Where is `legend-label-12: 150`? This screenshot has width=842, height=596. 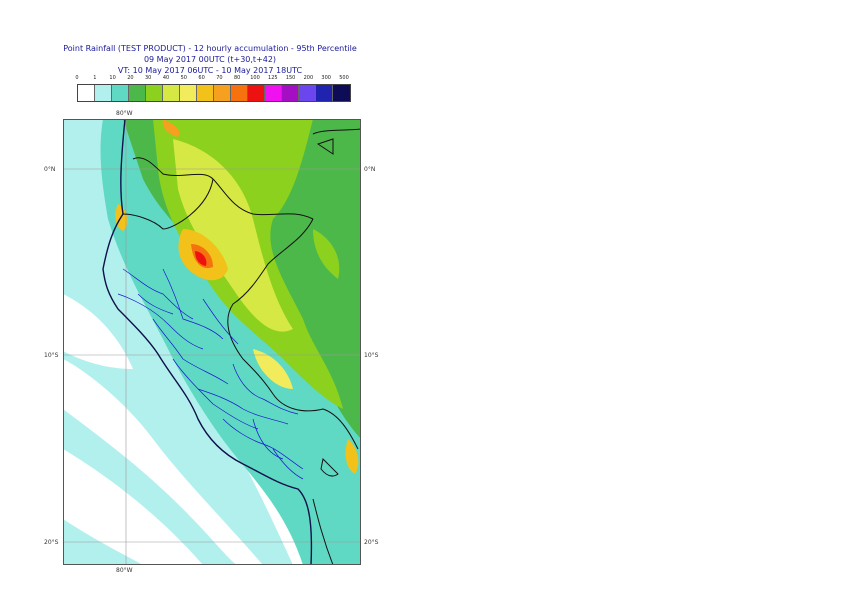 legend-label-12: 150 is located at coordinates (290, 78).